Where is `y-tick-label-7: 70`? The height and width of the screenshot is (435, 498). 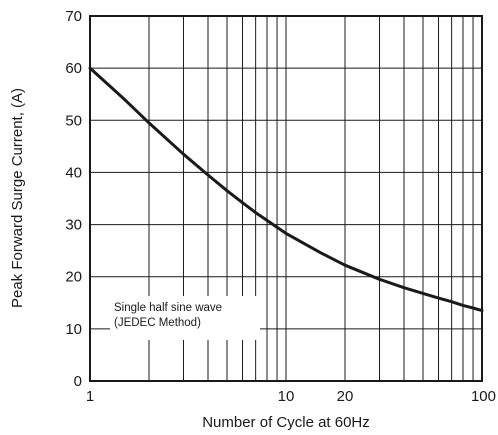 y-tick-label-7: 70 is located at coordinates (73, 16).